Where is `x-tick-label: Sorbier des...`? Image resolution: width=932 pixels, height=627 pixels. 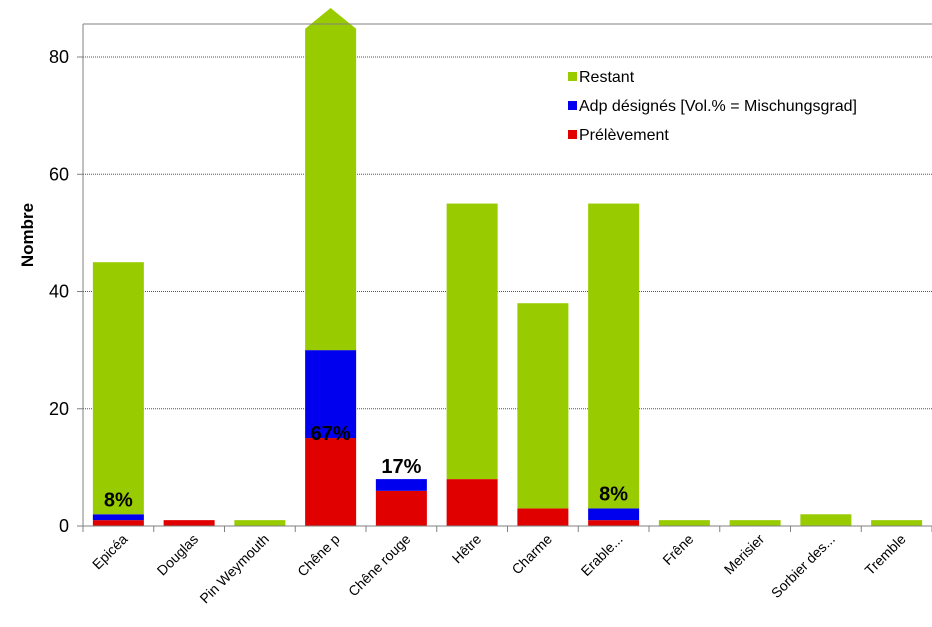
x-tick-label: Sorbier des... is located at coordinates (803, 566).